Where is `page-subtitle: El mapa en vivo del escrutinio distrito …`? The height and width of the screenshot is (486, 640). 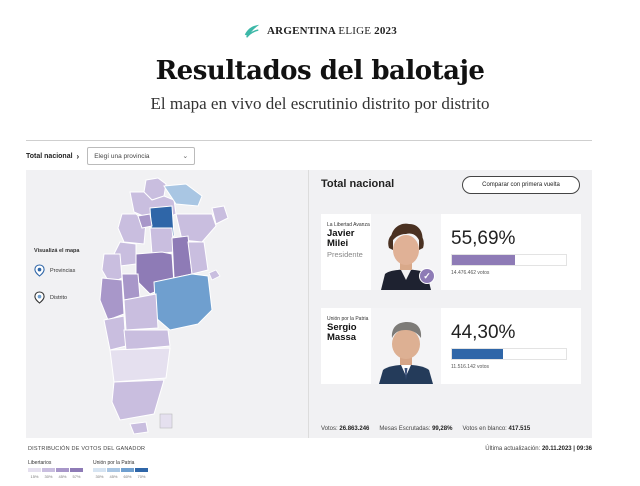
page-subtitle: El mapa en vivo del escrutinio distrito … is located at coordinates (320, 103).